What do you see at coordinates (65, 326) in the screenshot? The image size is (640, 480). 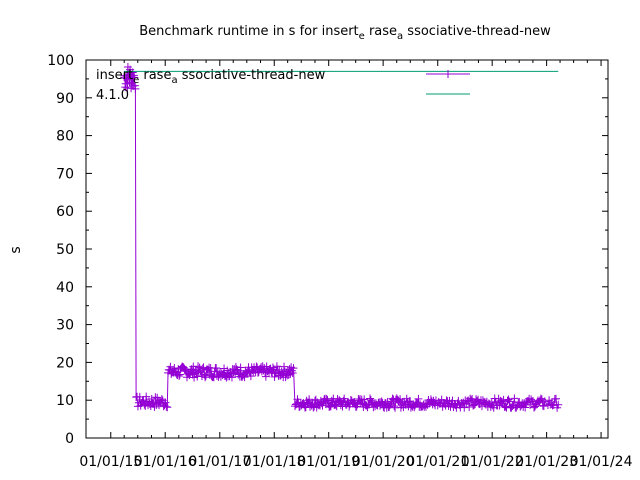 I see `y-tick-label: 30` at bounding box center [65, 326].